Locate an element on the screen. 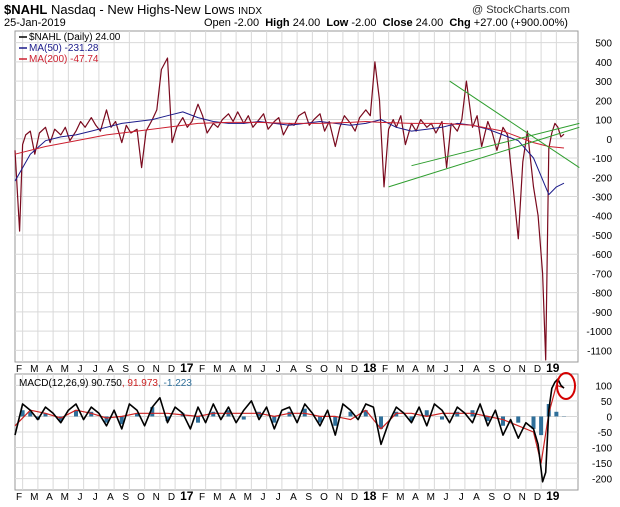  close-value: 24.00 is located at coordinates (429, 23).